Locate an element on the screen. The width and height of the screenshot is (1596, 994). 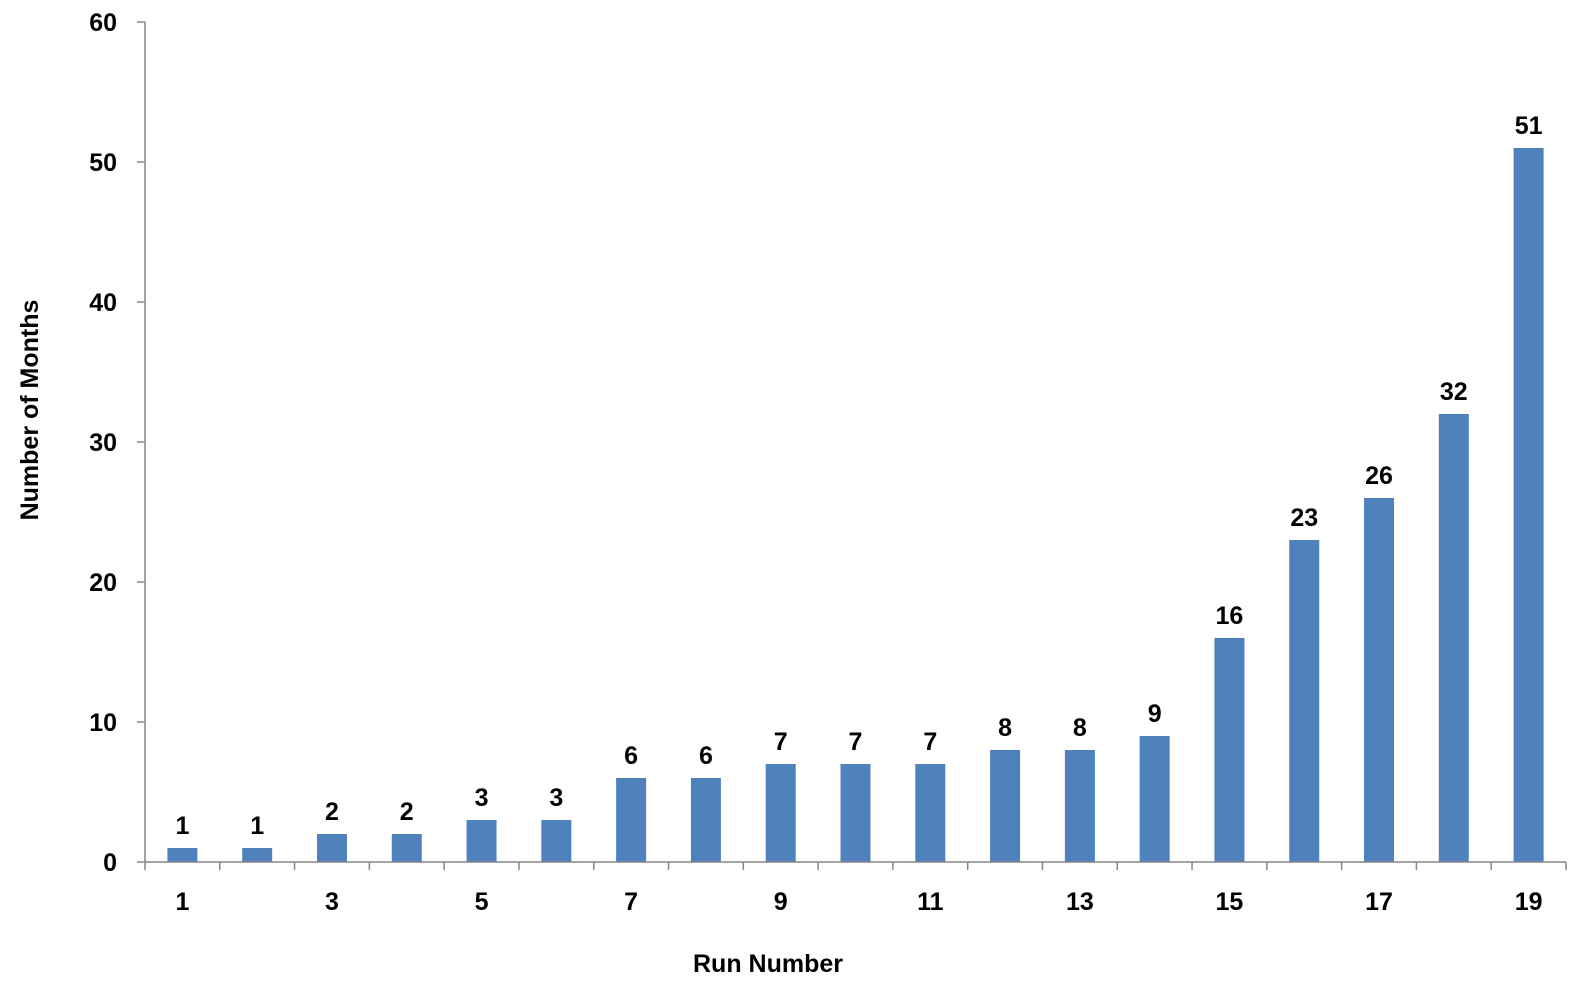
x-tick-label: 7 is located at coordinates (631, 902).